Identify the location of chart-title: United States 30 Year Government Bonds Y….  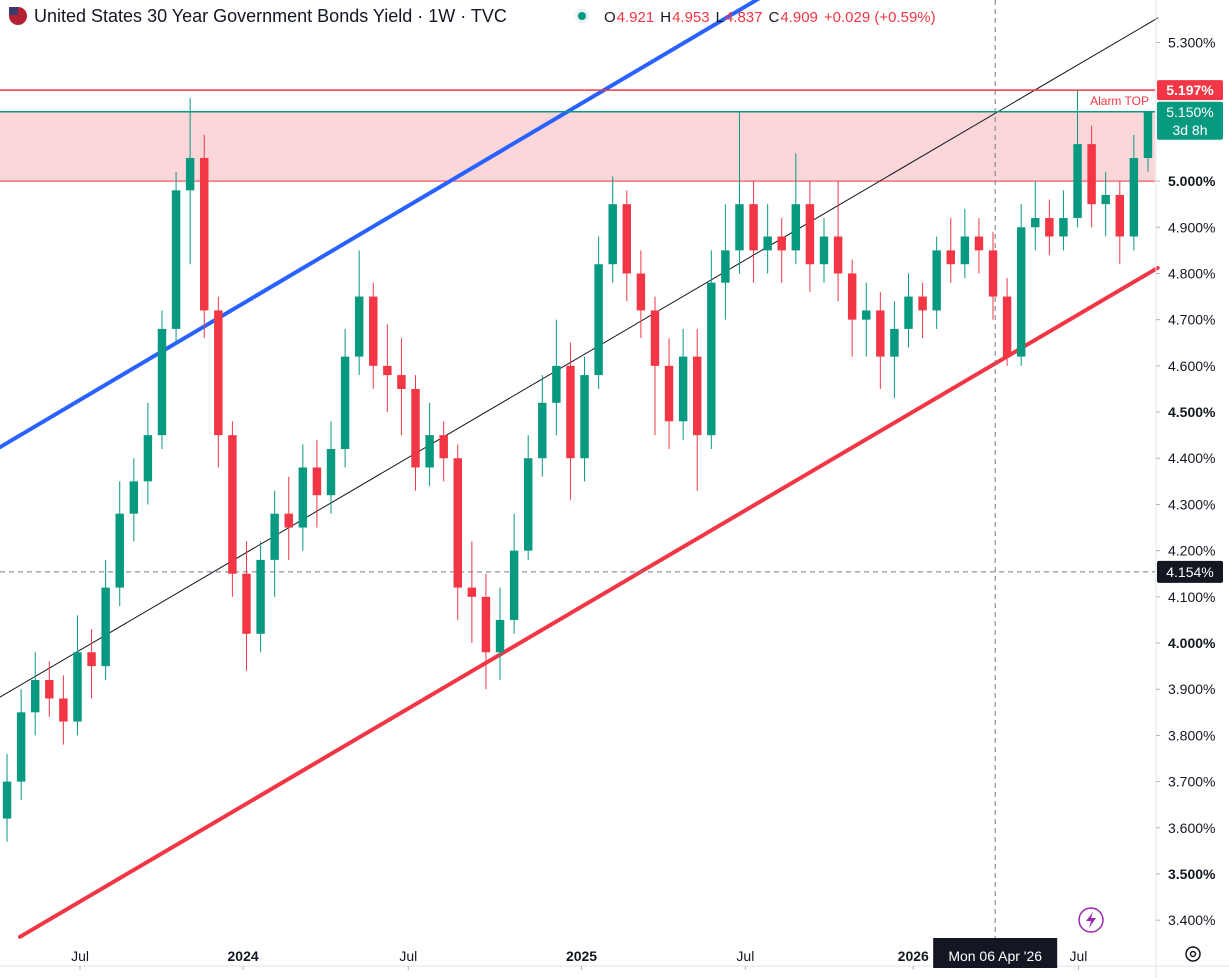
(270, 16).